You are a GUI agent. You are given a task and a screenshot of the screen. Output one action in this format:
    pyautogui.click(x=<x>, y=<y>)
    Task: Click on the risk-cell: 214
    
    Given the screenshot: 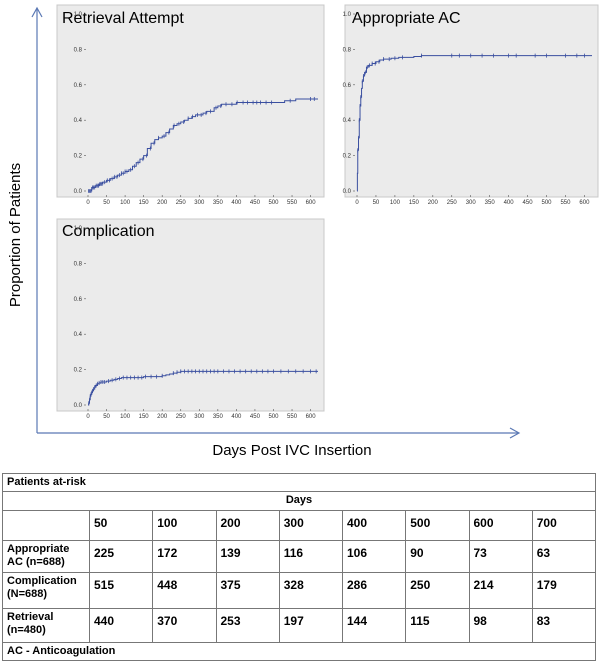 What is the action you would take?
    pyautogui.click(x=500, y=591)
    